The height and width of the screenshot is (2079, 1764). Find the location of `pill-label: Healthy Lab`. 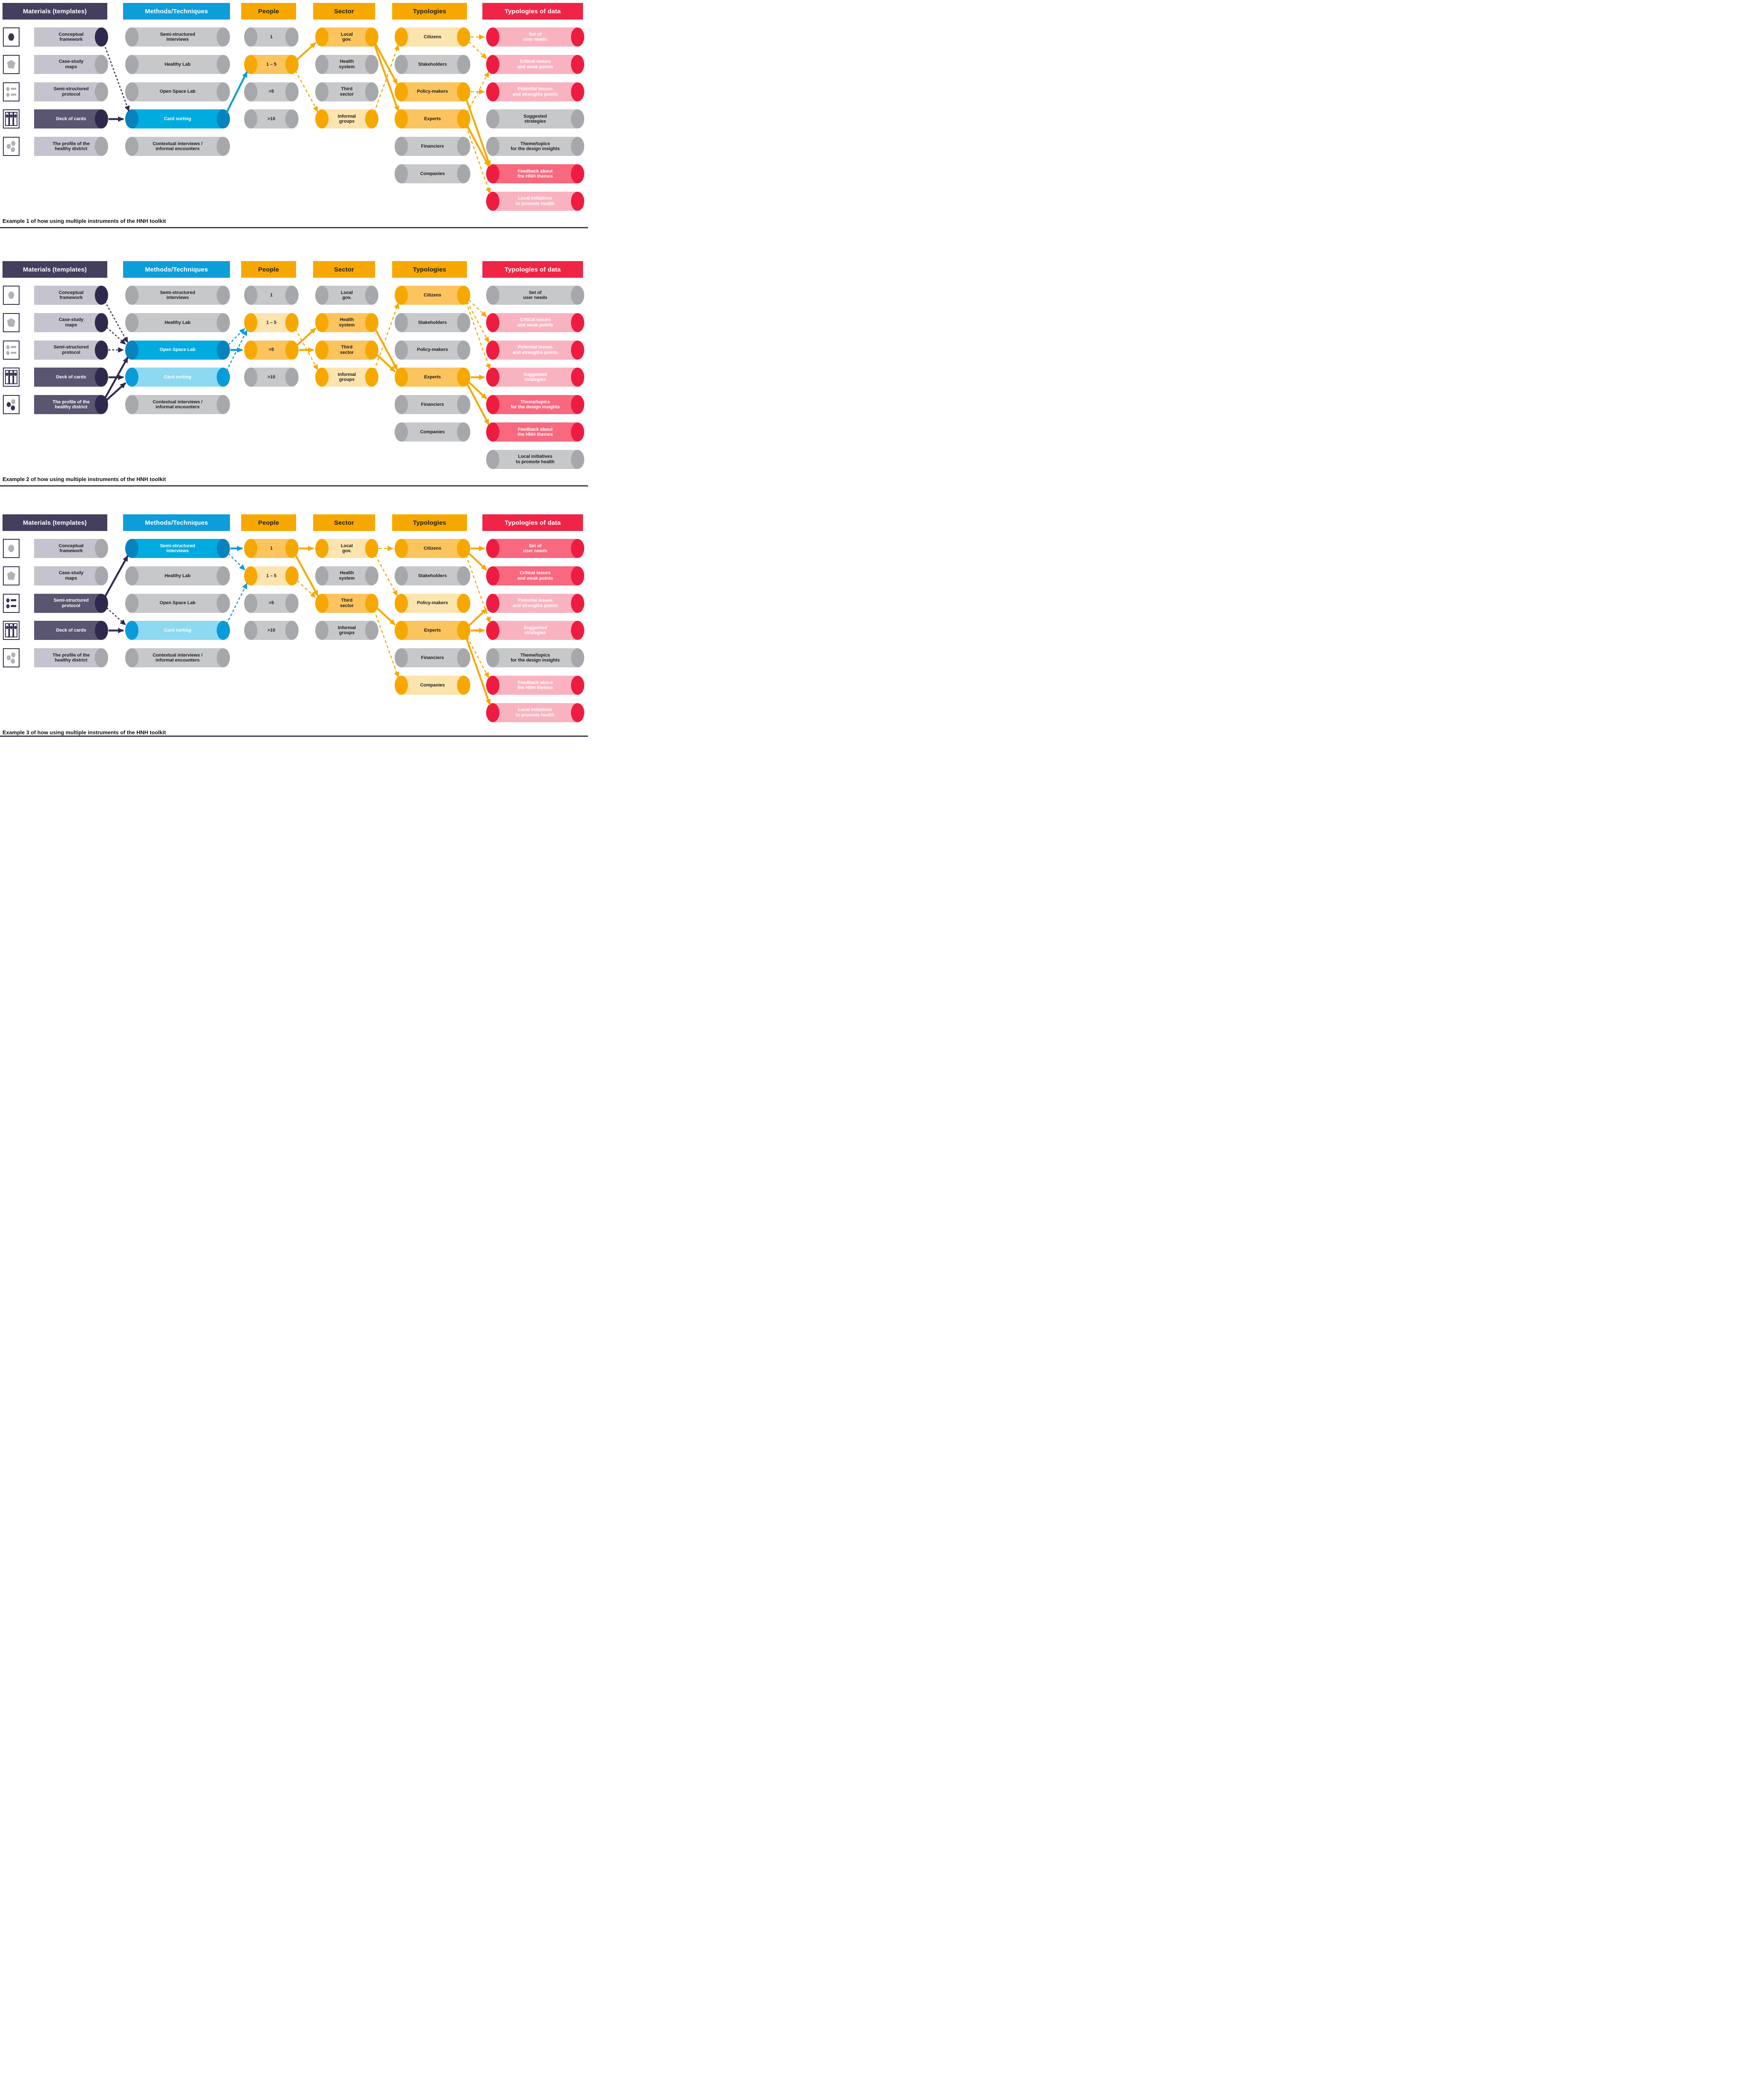

pill-label: Healthy Lab is located at coordinates (177, 575).